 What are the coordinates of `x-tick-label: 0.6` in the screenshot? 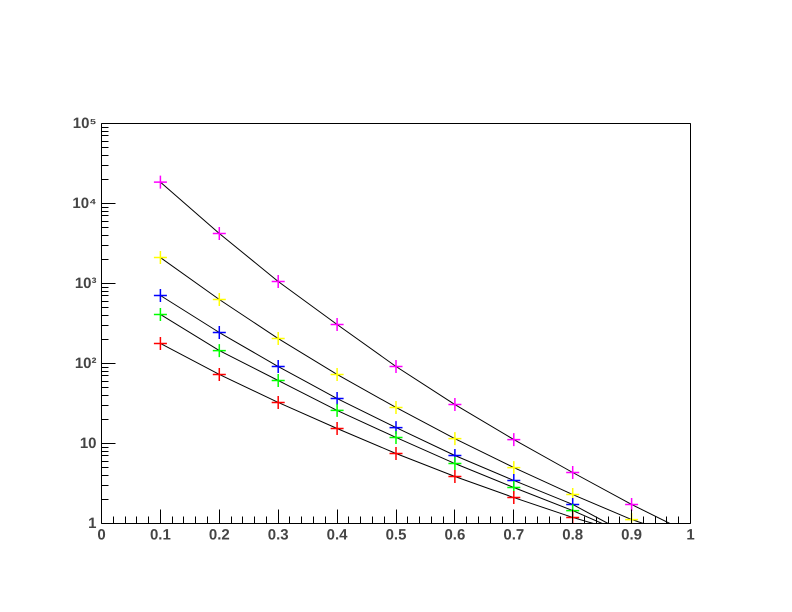 It's located at (455, 535).